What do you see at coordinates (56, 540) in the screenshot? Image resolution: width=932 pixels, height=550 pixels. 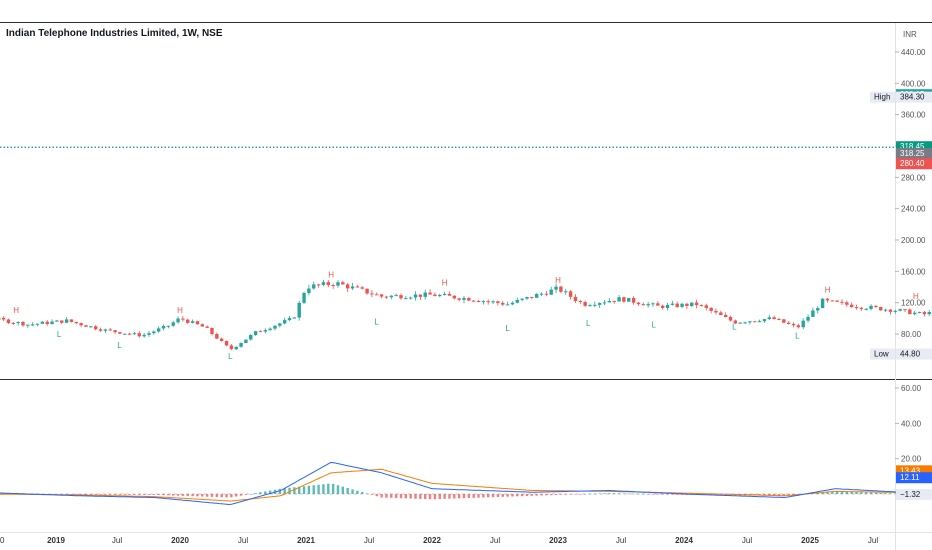 I see `time-tick-label: 2019` at bounding box center [56, 540].